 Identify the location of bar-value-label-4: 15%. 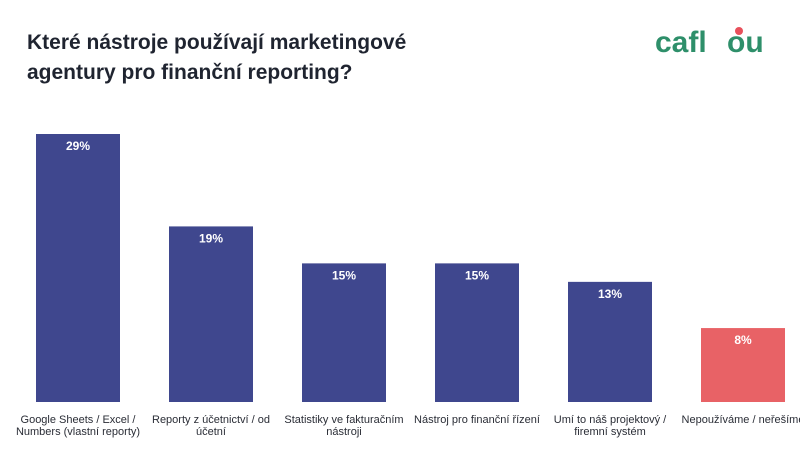
(477, 275).